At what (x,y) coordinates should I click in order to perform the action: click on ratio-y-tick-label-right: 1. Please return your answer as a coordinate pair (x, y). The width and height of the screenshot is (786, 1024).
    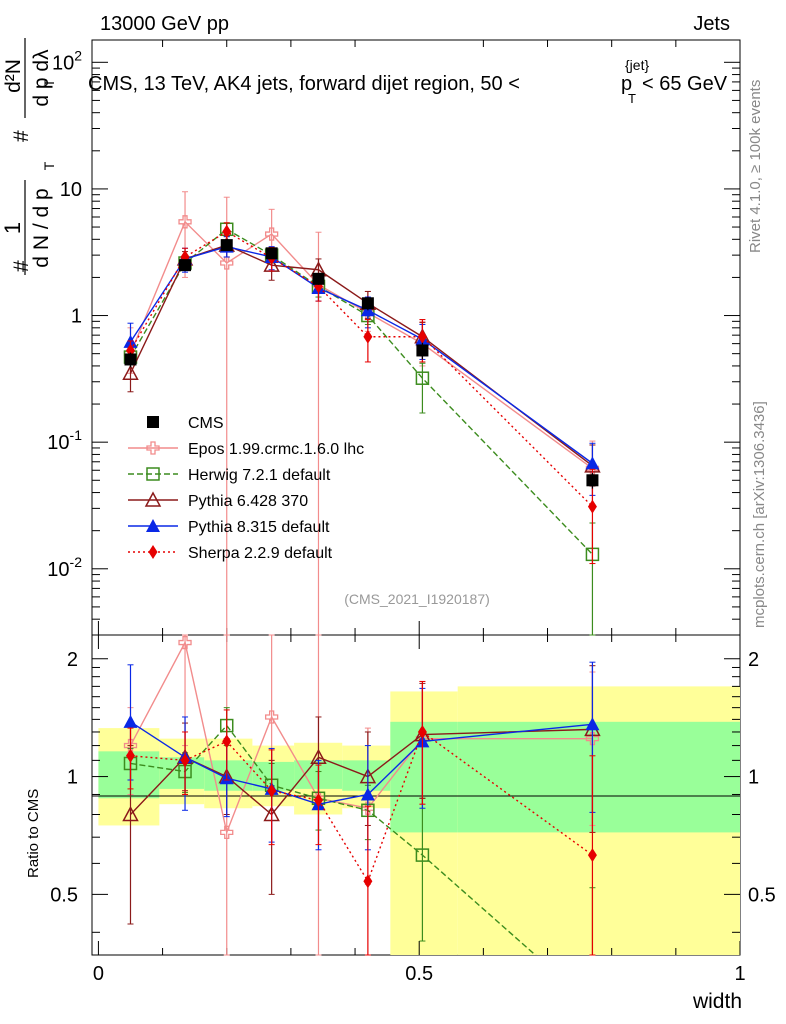
    Looking at the image, I should click on (753, 778).